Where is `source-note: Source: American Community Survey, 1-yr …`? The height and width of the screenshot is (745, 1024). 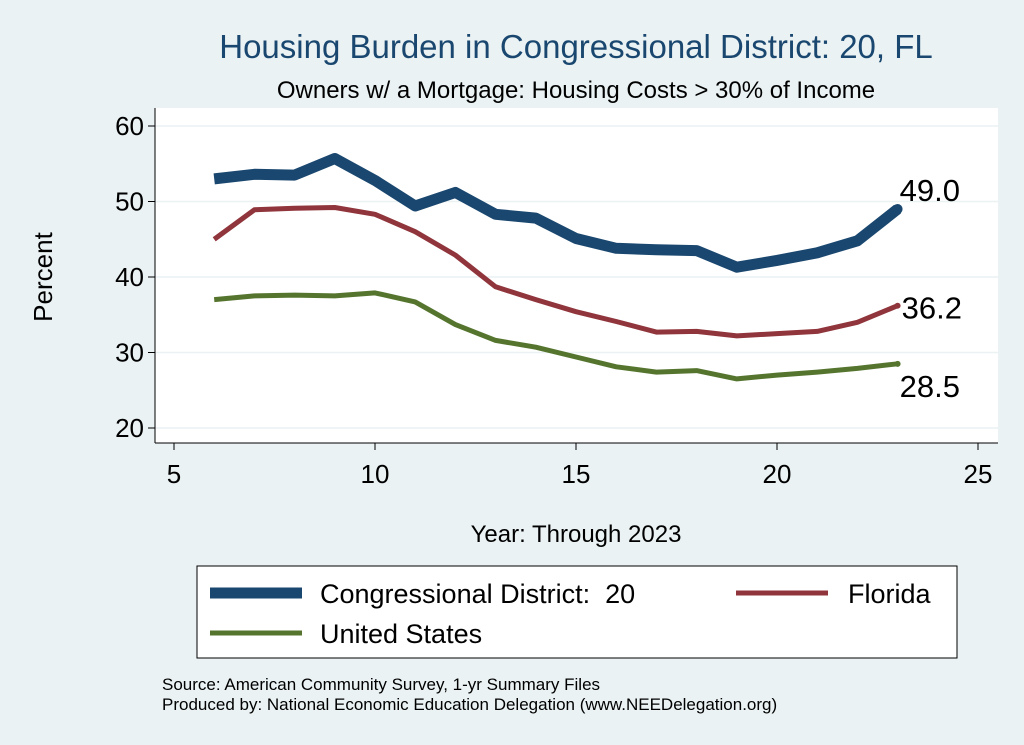 source-note: Source: American Community Survey, 1-yr … is located at coordinates (381, 684).